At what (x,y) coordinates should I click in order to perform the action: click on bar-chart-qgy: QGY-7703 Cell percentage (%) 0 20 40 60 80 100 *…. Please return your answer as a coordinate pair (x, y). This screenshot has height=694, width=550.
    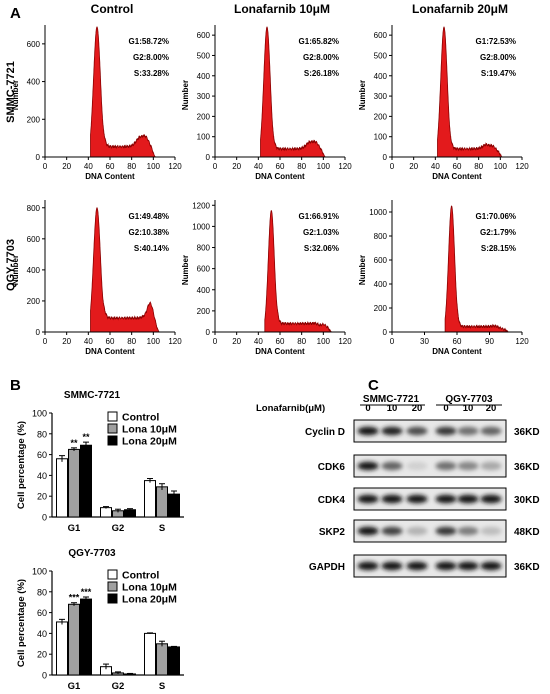
    Looking at the image, I should click on (100, 620).